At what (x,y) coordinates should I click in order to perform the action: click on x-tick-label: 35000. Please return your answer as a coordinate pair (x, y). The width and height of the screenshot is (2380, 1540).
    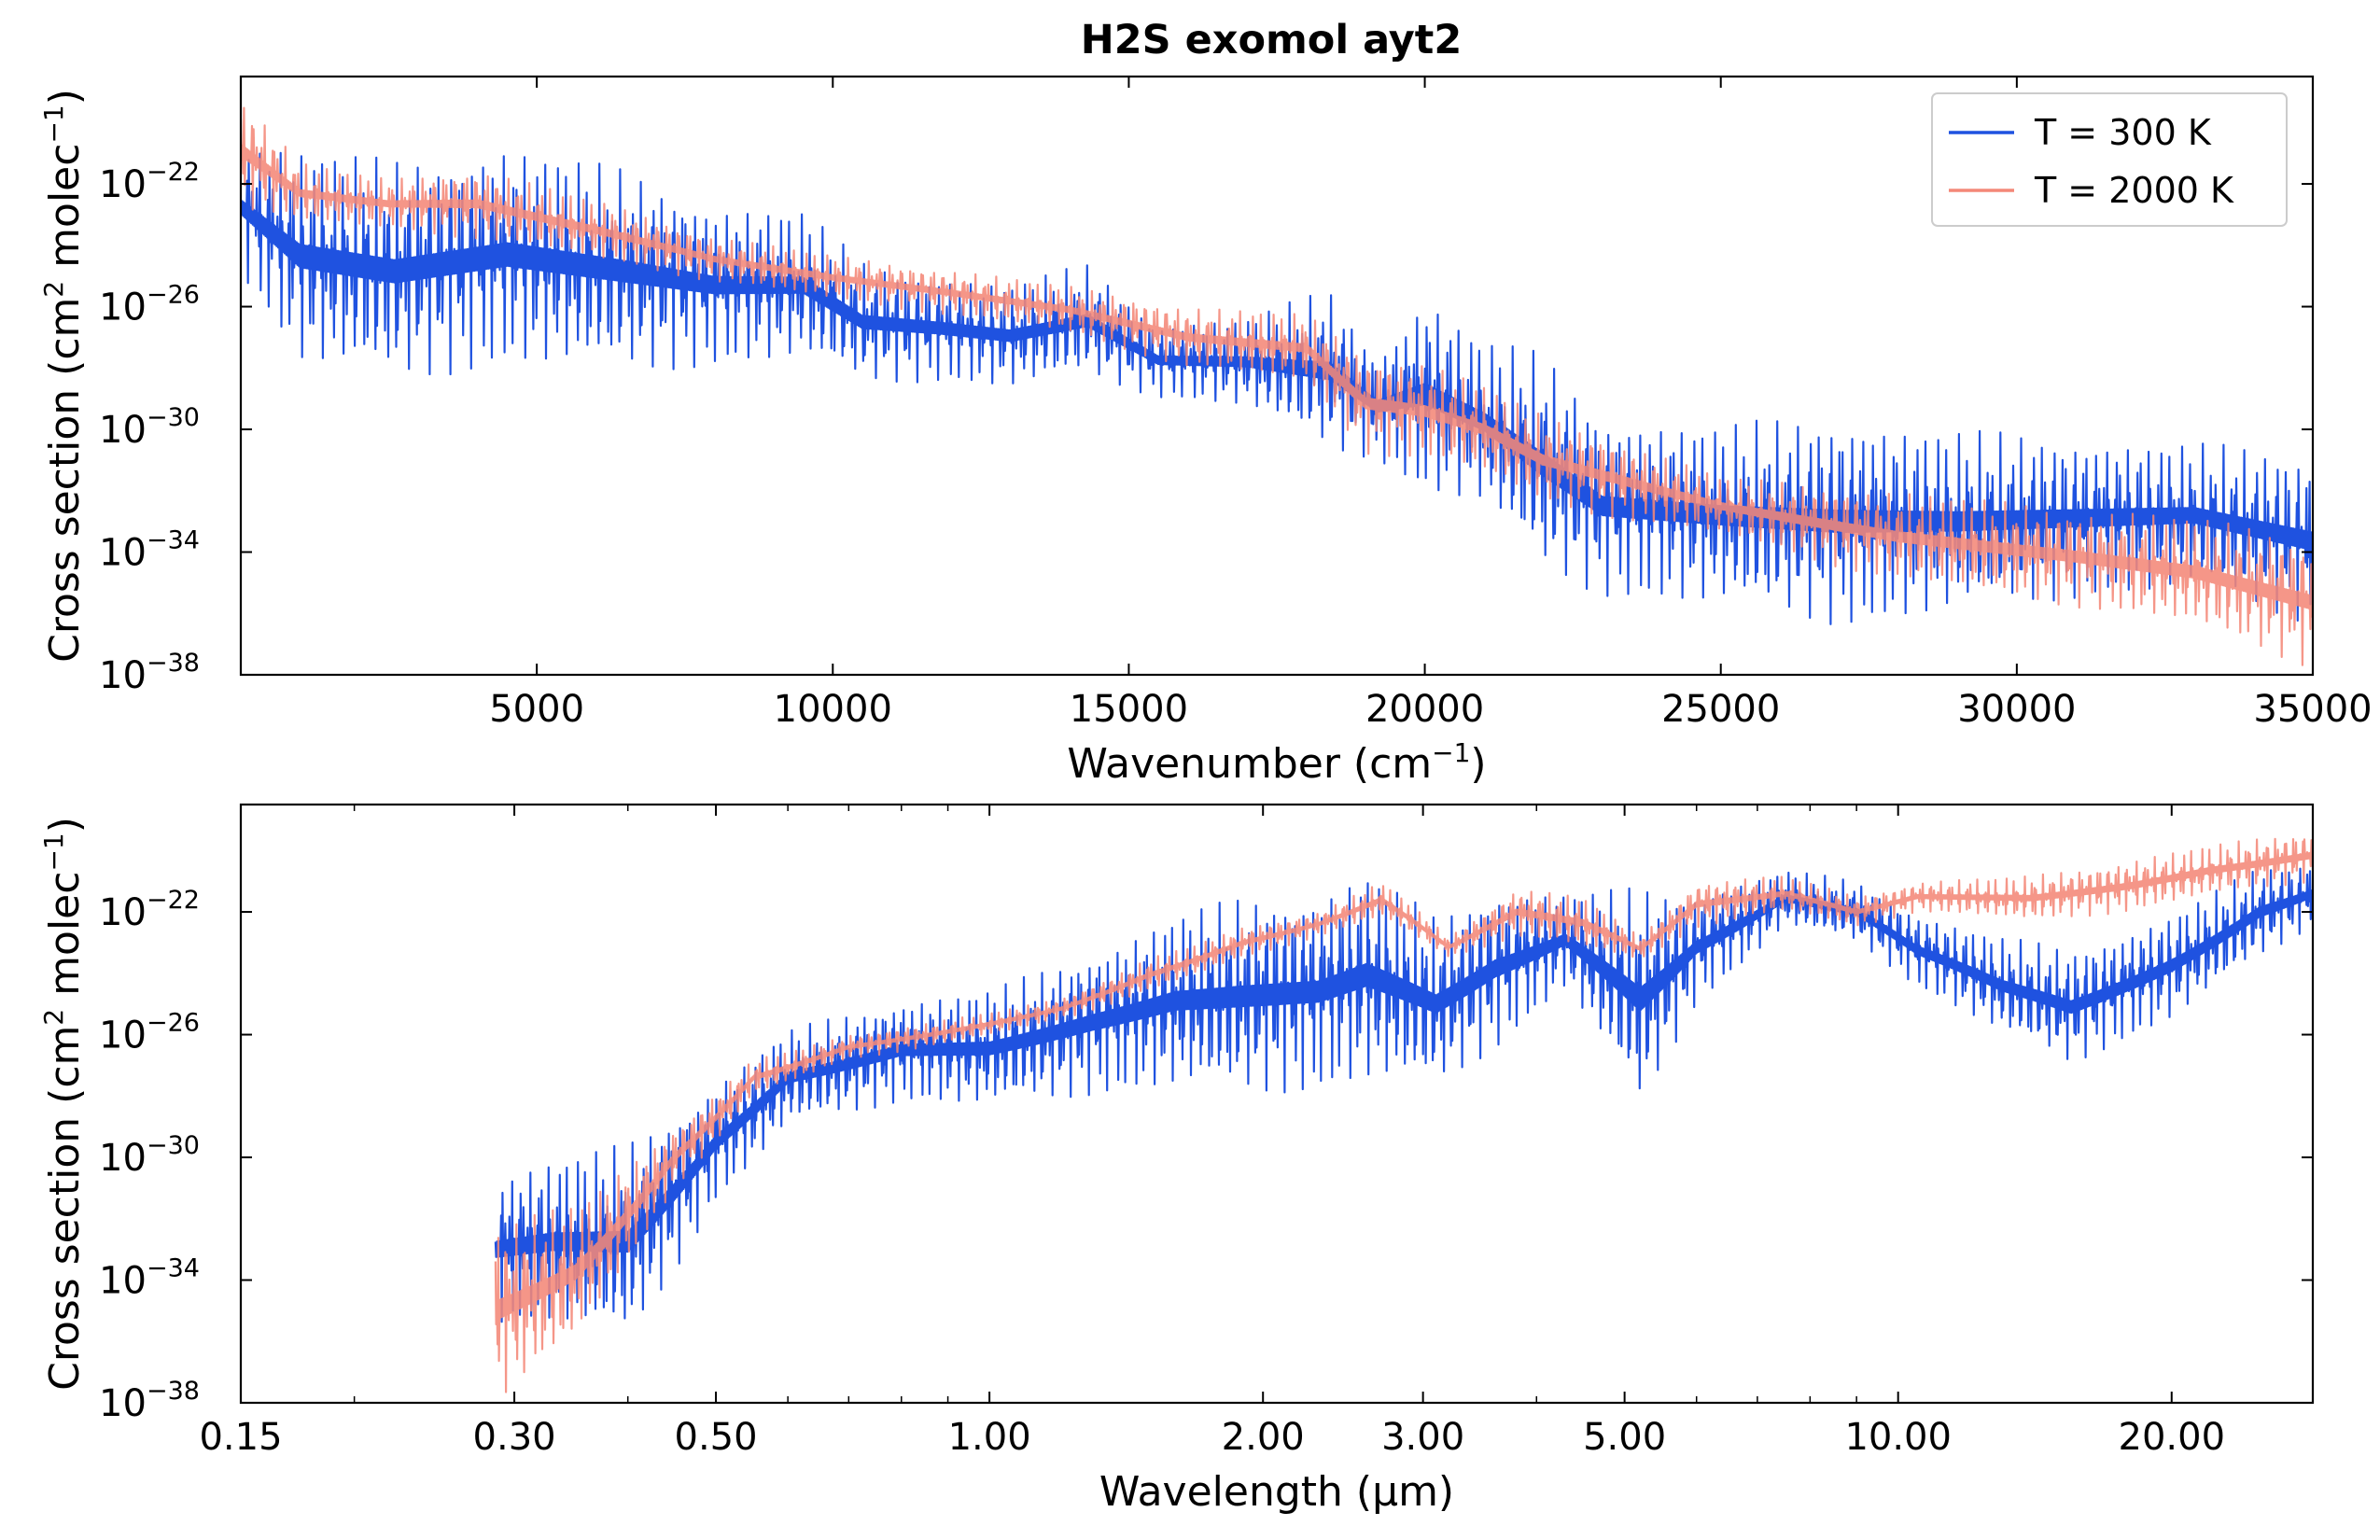
    Looking at the image, I should click on (2312, 709).